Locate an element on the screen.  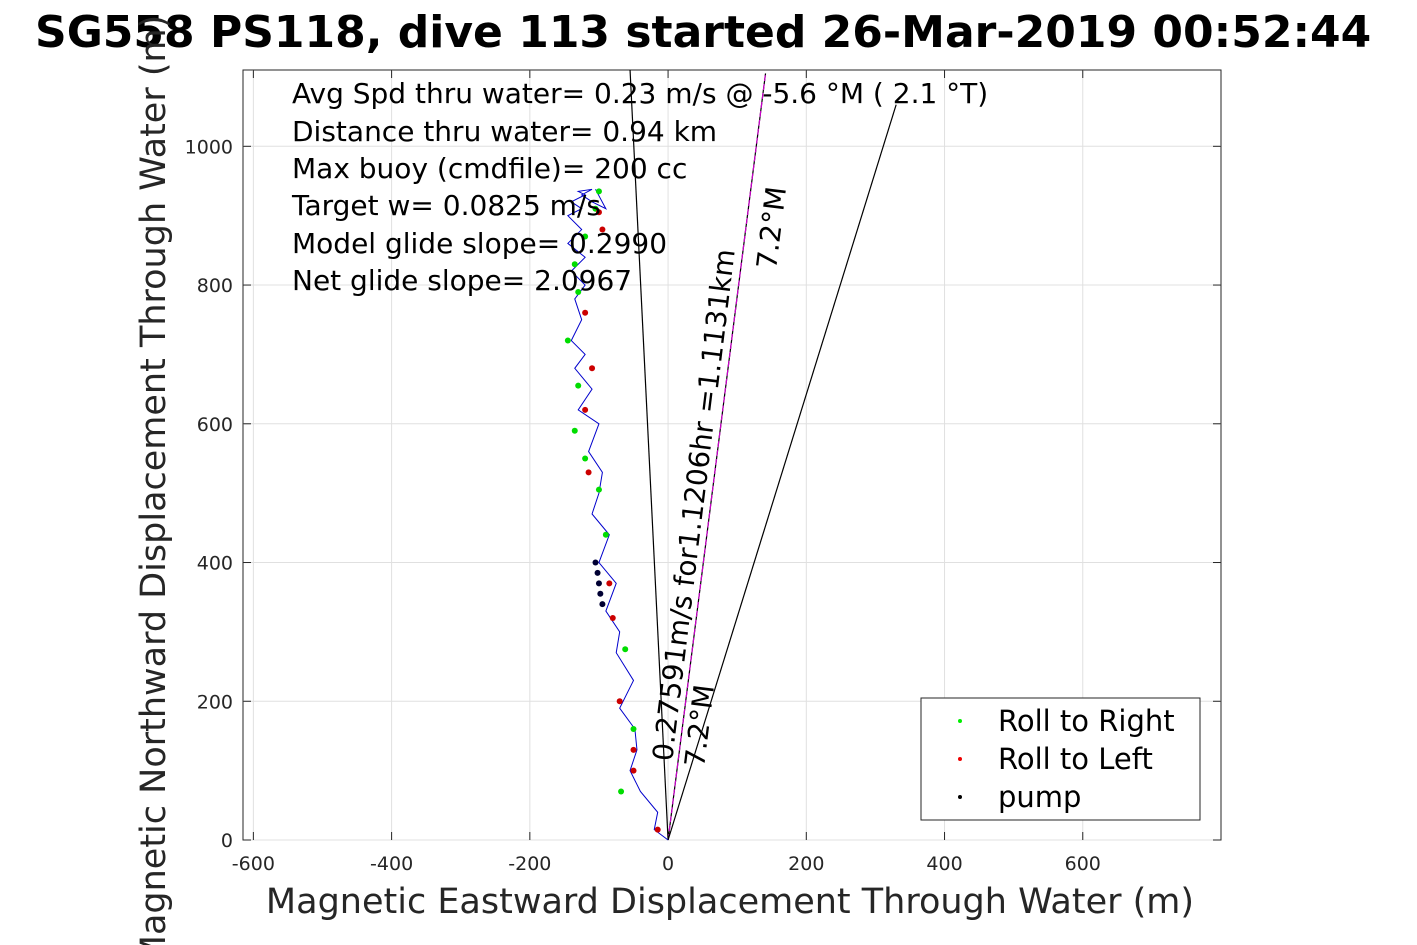
track-line is located at coordinates (618, 514).